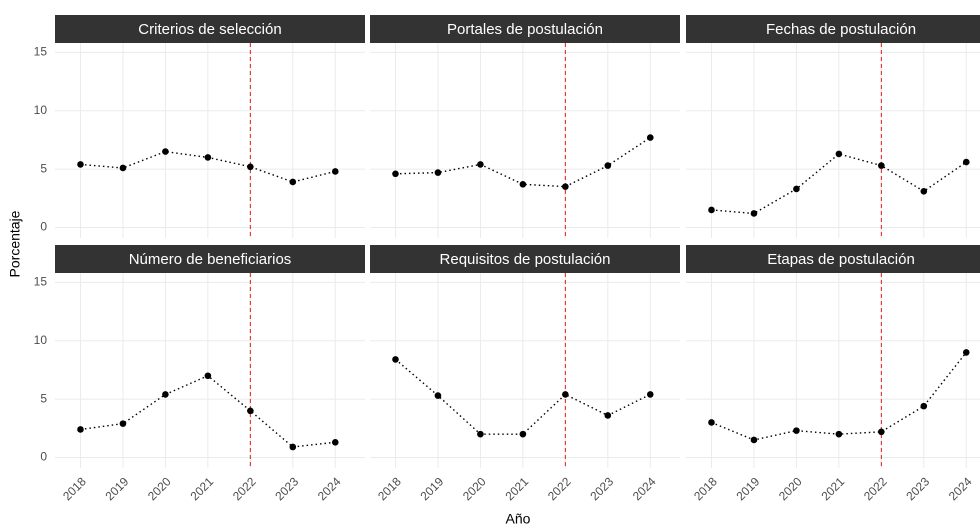  I want to click on strip-title: Criterios de selección, so click(209, 29).